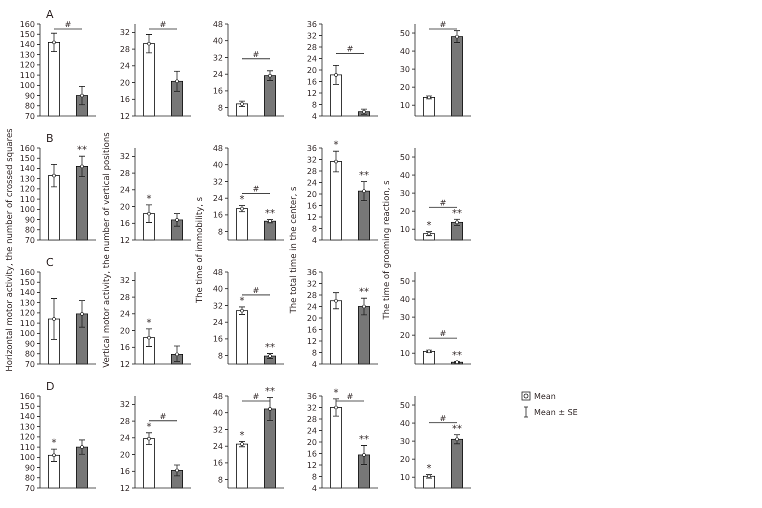  Describe the element at coordinates (405, 69) in the screenshot. I see `y-tick-label: 30` at that location.